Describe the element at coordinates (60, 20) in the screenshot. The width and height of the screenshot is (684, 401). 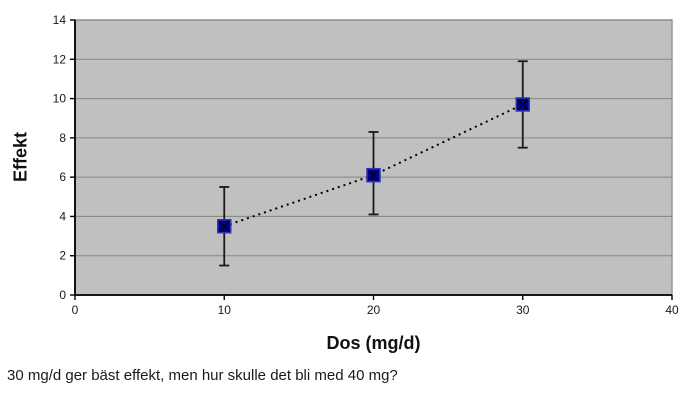
I see `y-tick-label: 14` at that location.